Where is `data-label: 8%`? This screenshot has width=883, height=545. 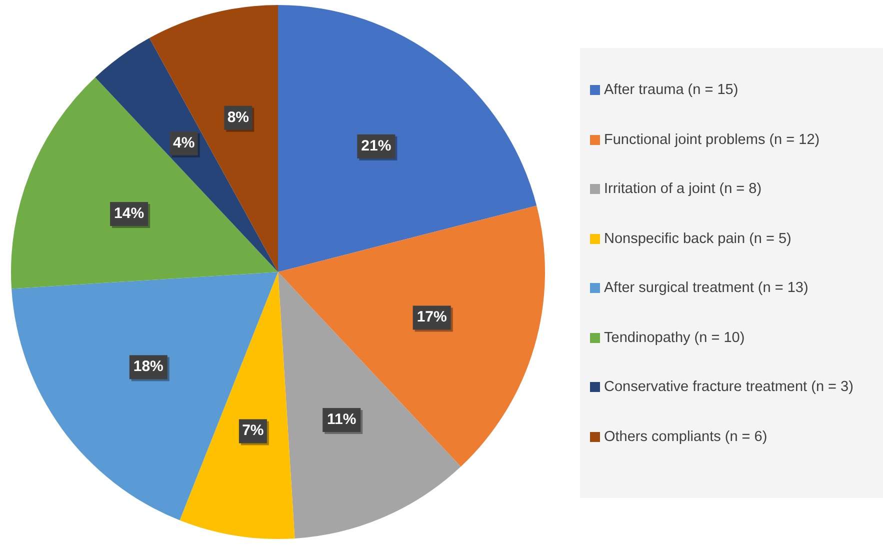 data-label: 8% is located at coordinates (238, 117).